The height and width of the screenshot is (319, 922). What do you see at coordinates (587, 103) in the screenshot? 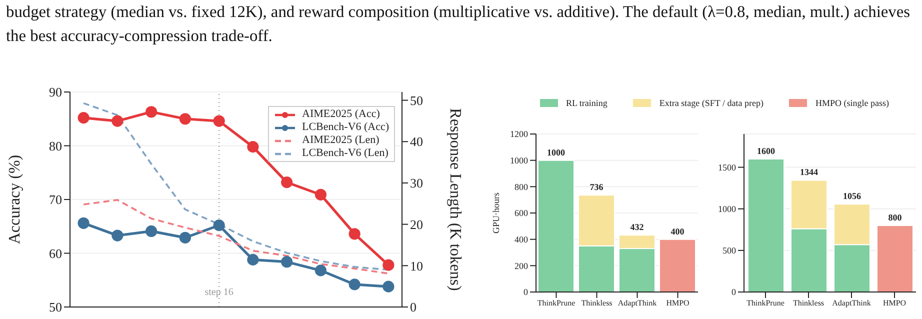
I see `legend-label: RL training` at bounding box center [587, 103].